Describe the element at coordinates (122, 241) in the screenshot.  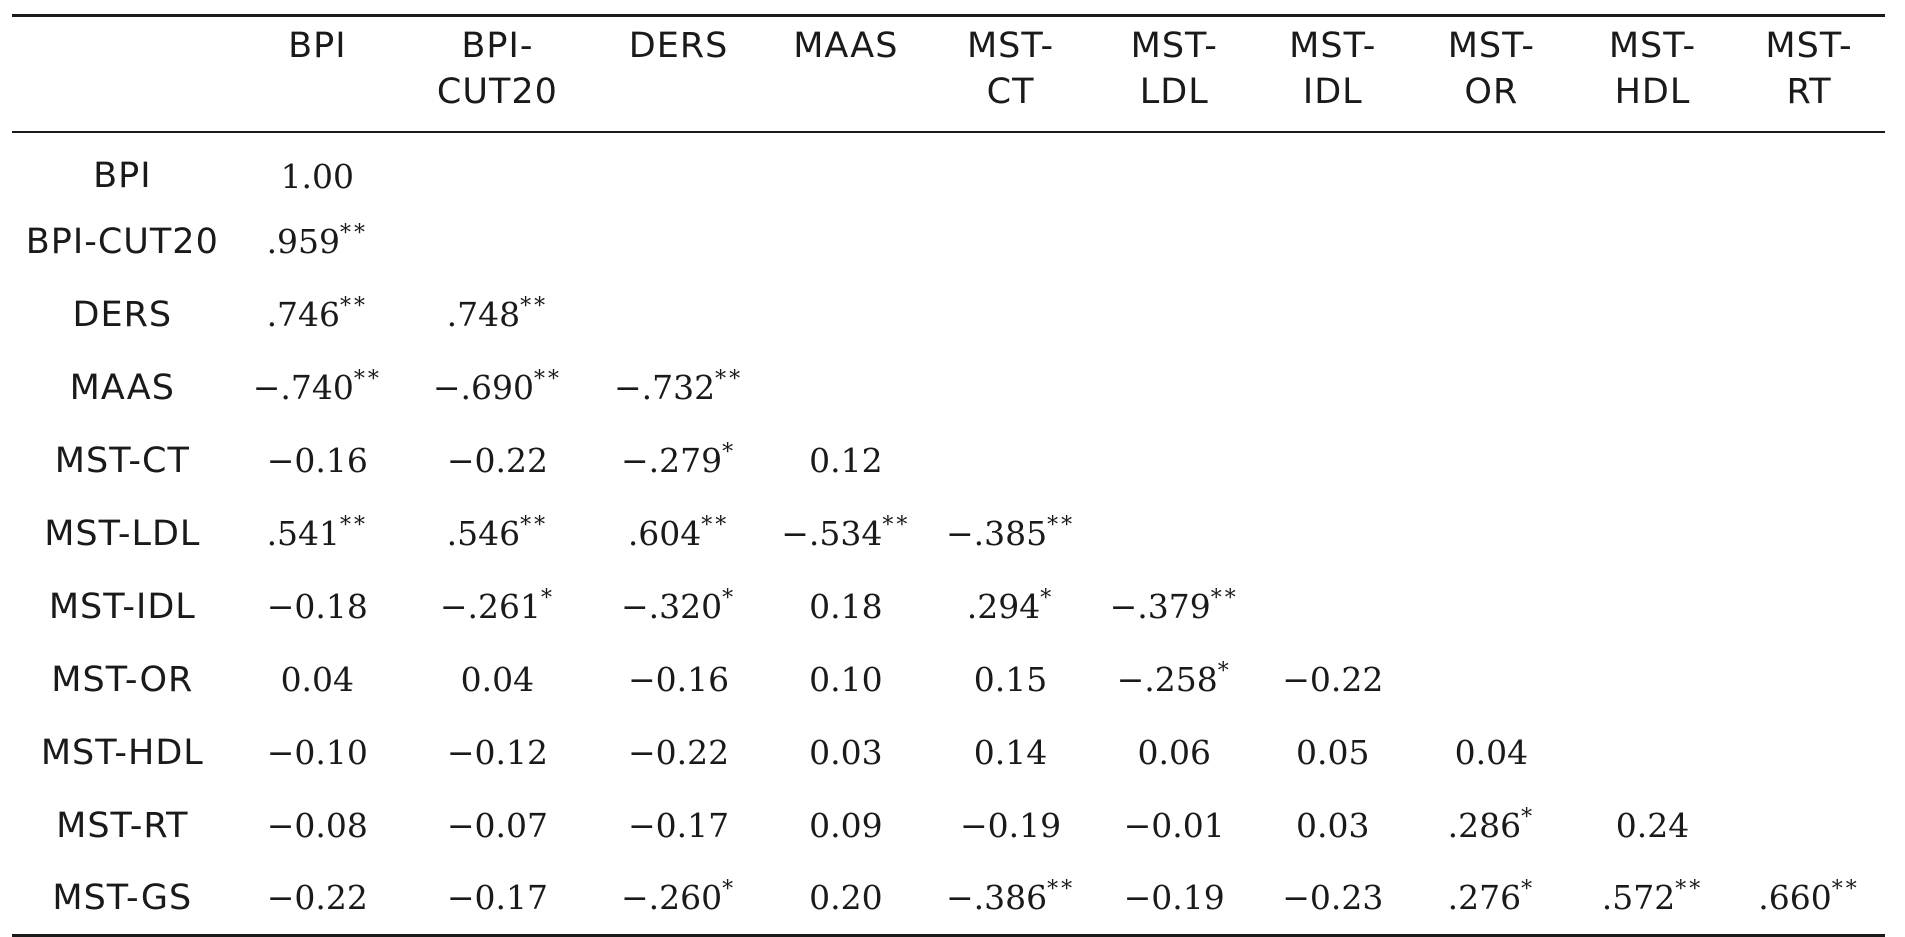
I see `row-label: BPI-CUT20` at that location.